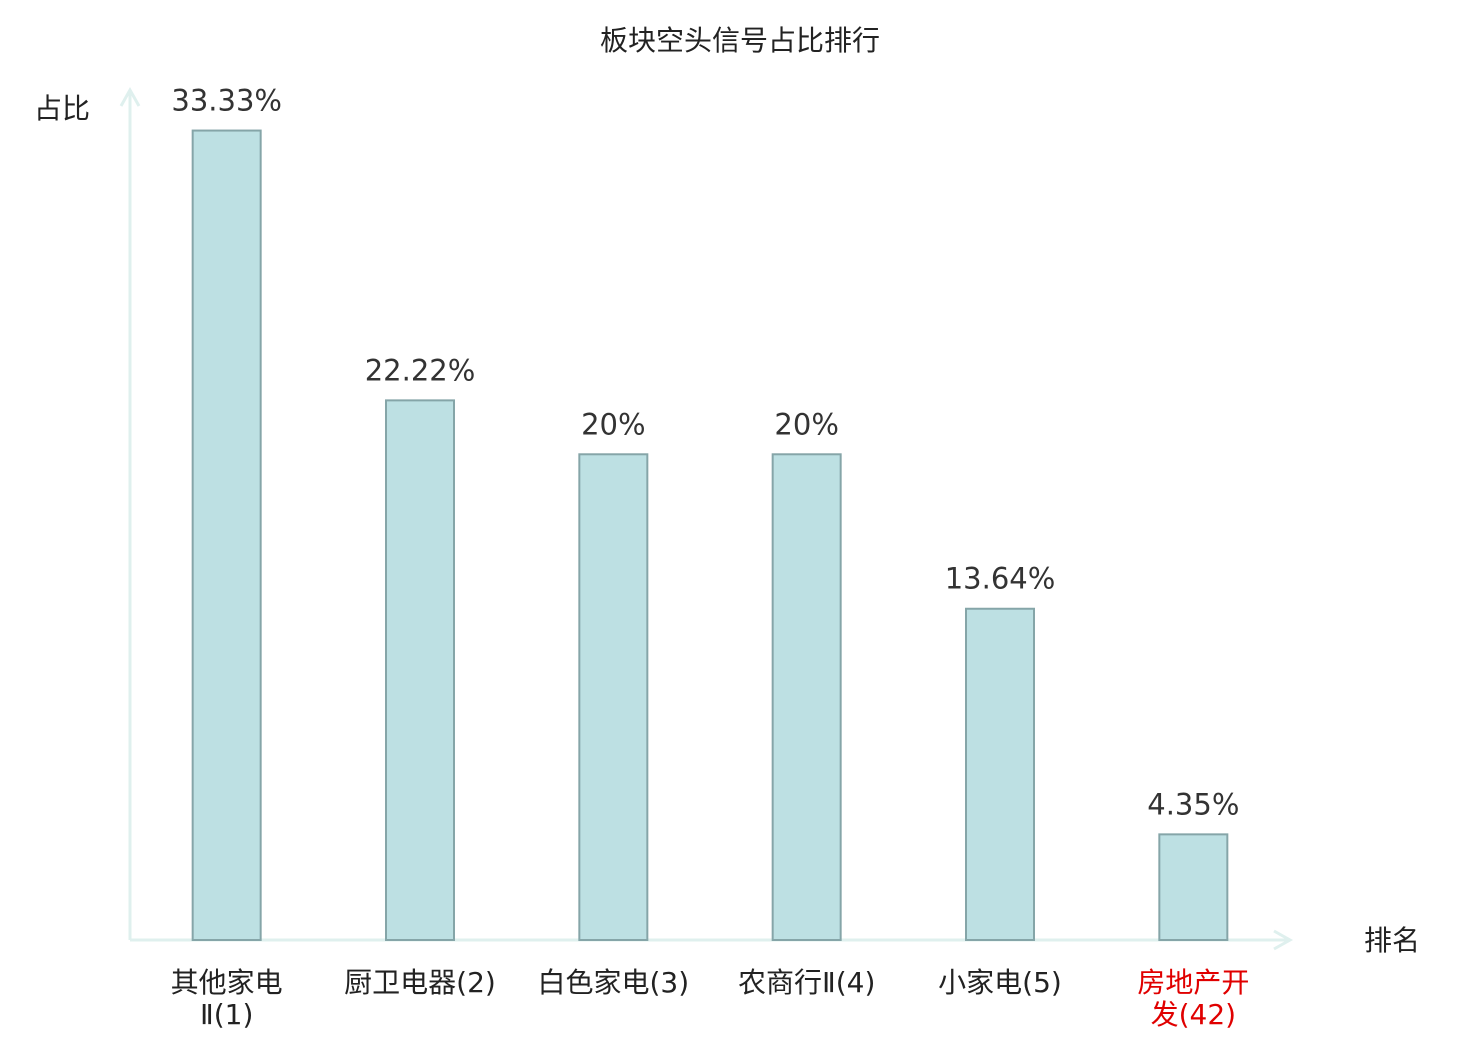 The width and height of the screenshot is (1480, 1040). What do you see at coordinates (1283, 940) in the screenshot?
I see `x-axis-arrow` at bounding box center [1283, 940].